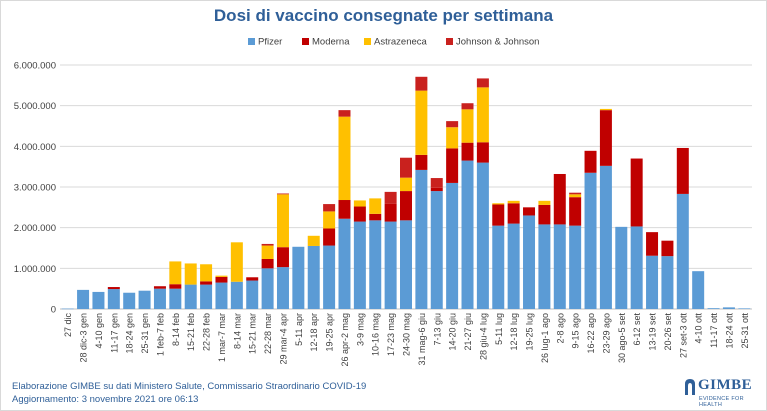  What do you see at coordinates (422, 339) in the screenshot?
I see `x-tick-label: 31 mag-6 giu` at bounding box center [422, 339].